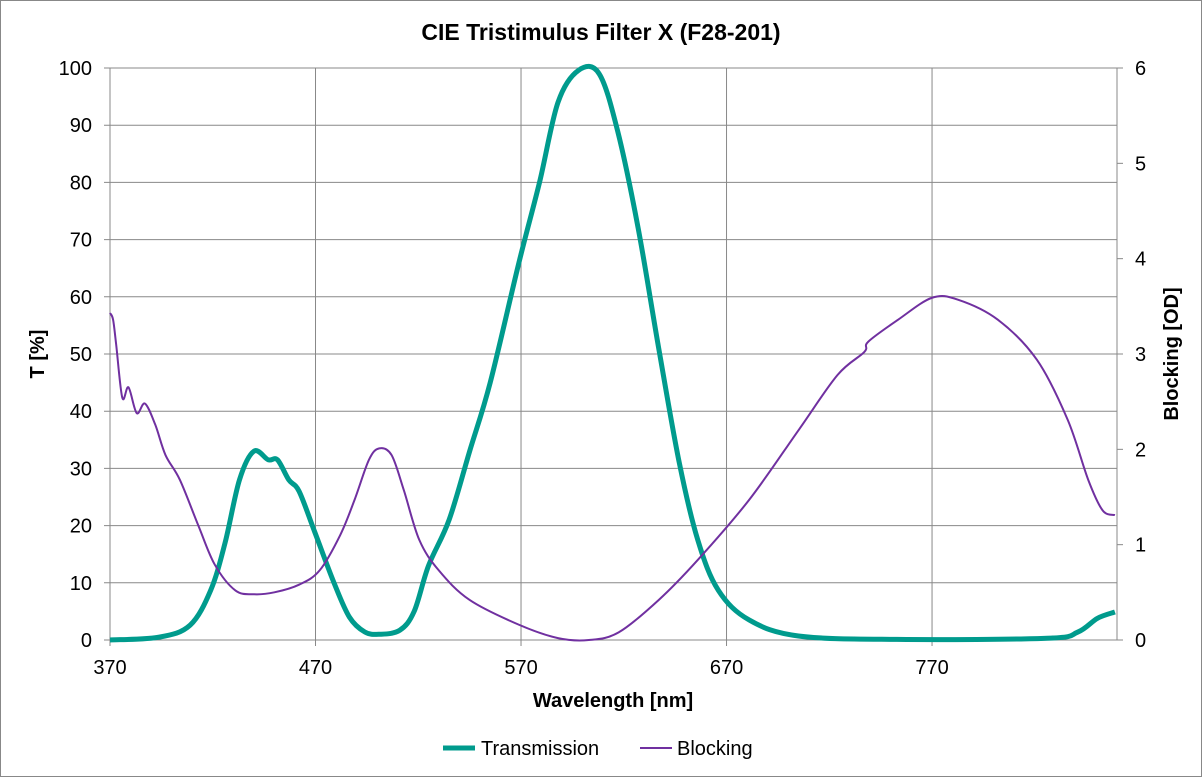 The width and height of the screenshot is (1202, 777). What do you see at coordinates (715, 749) in the screenshot?
I see `legend-label-blocking: Blocking` at bounding box center [715, 749].